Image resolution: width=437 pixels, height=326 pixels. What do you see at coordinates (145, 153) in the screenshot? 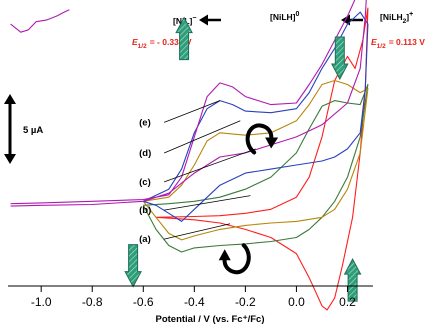
I see `curve-label: (d)` at bounding box center [145, 153].